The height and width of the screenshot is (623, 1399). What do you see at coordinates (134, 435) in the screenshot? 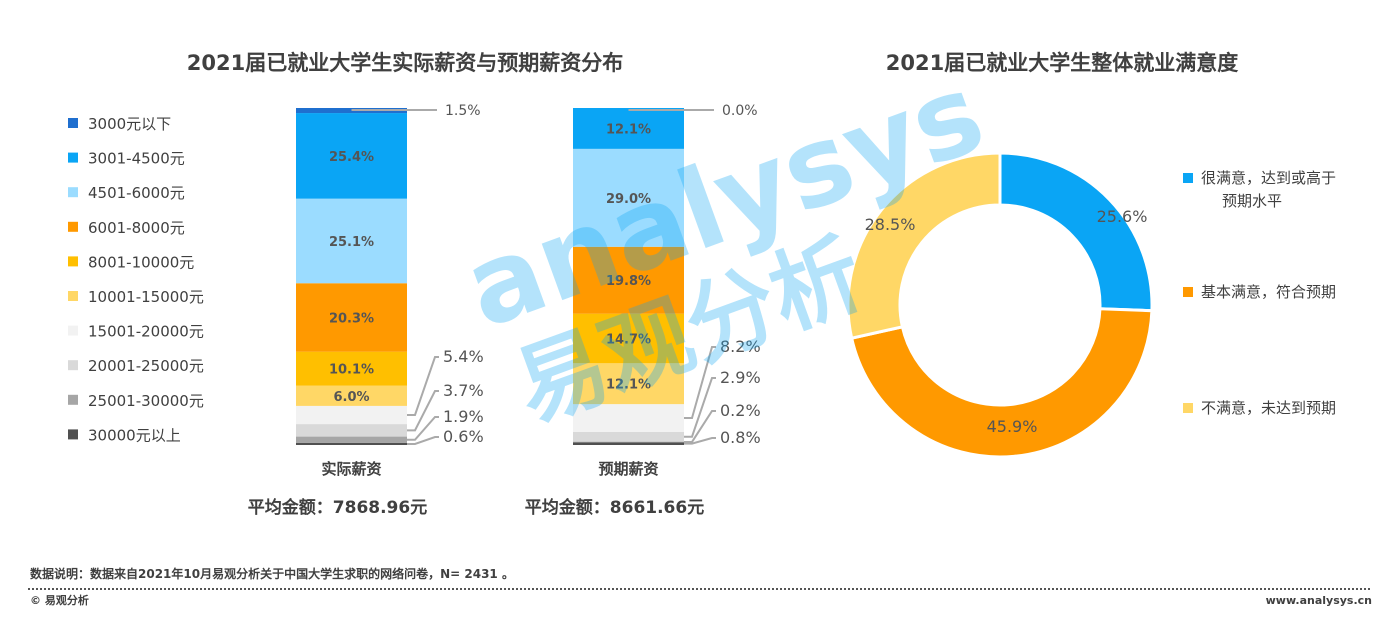
I see `legend-label: 30000元以上` at bounding box center [134, 435].